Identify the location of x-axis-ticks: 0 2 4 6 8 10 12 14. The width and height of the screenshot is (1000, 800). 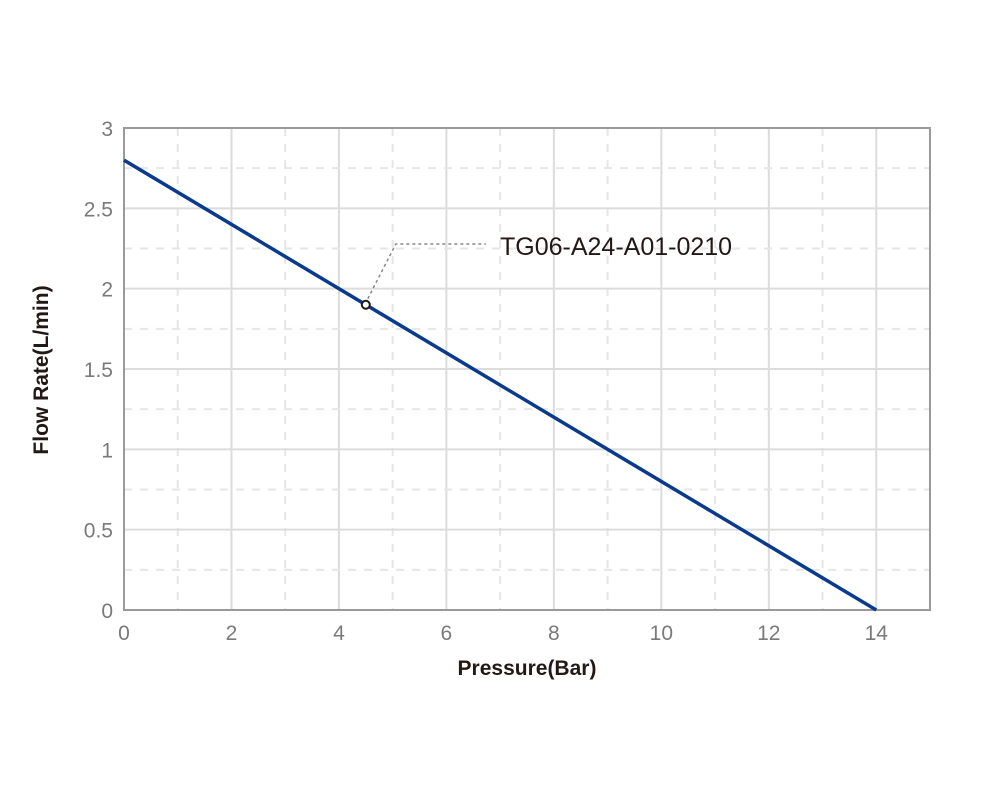
(503, 633).